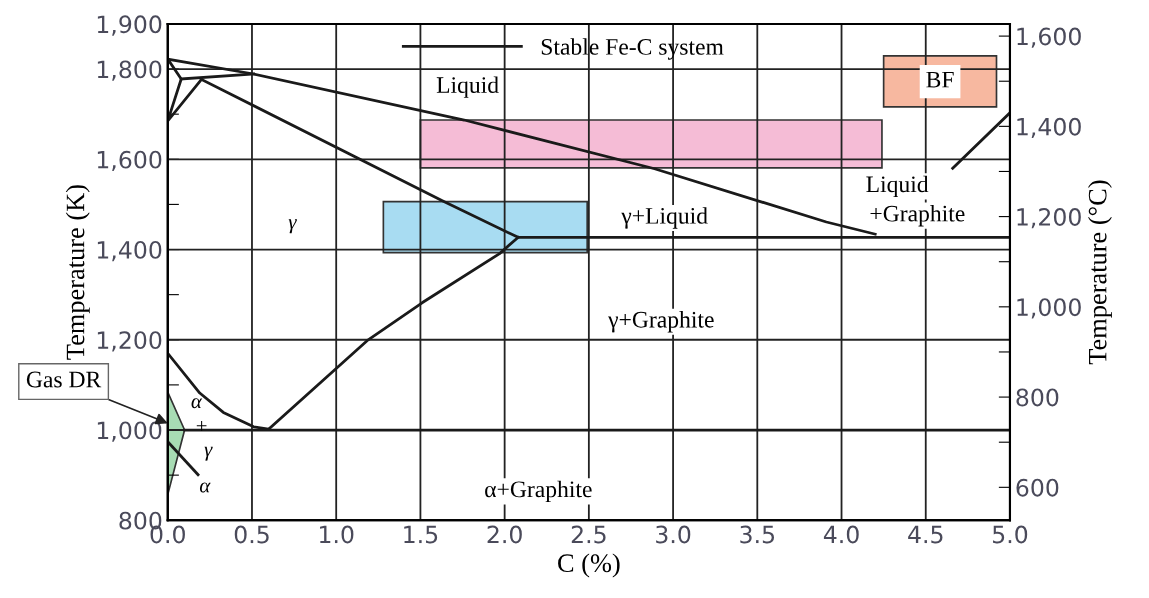  What do you see at coordinates (77, 272) in the screenshot?
I see `y-axis-title: Temperature (K)` at bounding box center [77, 272].